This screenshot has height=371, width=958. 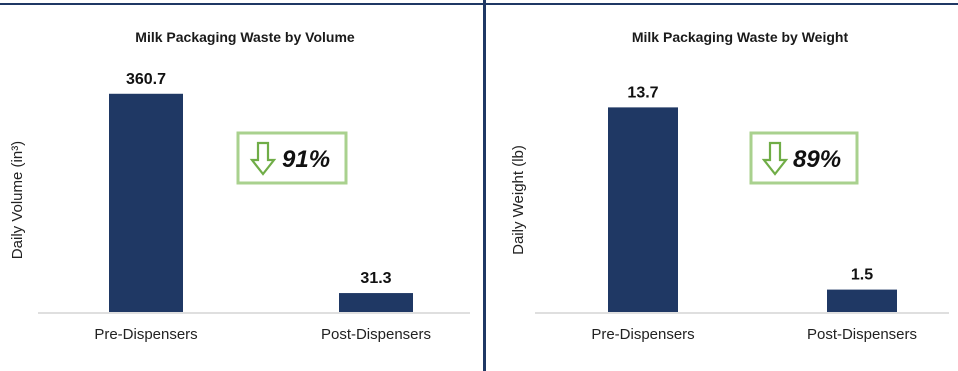 I want to click on reduction-callout: 91%, so click(x=292, y=158).